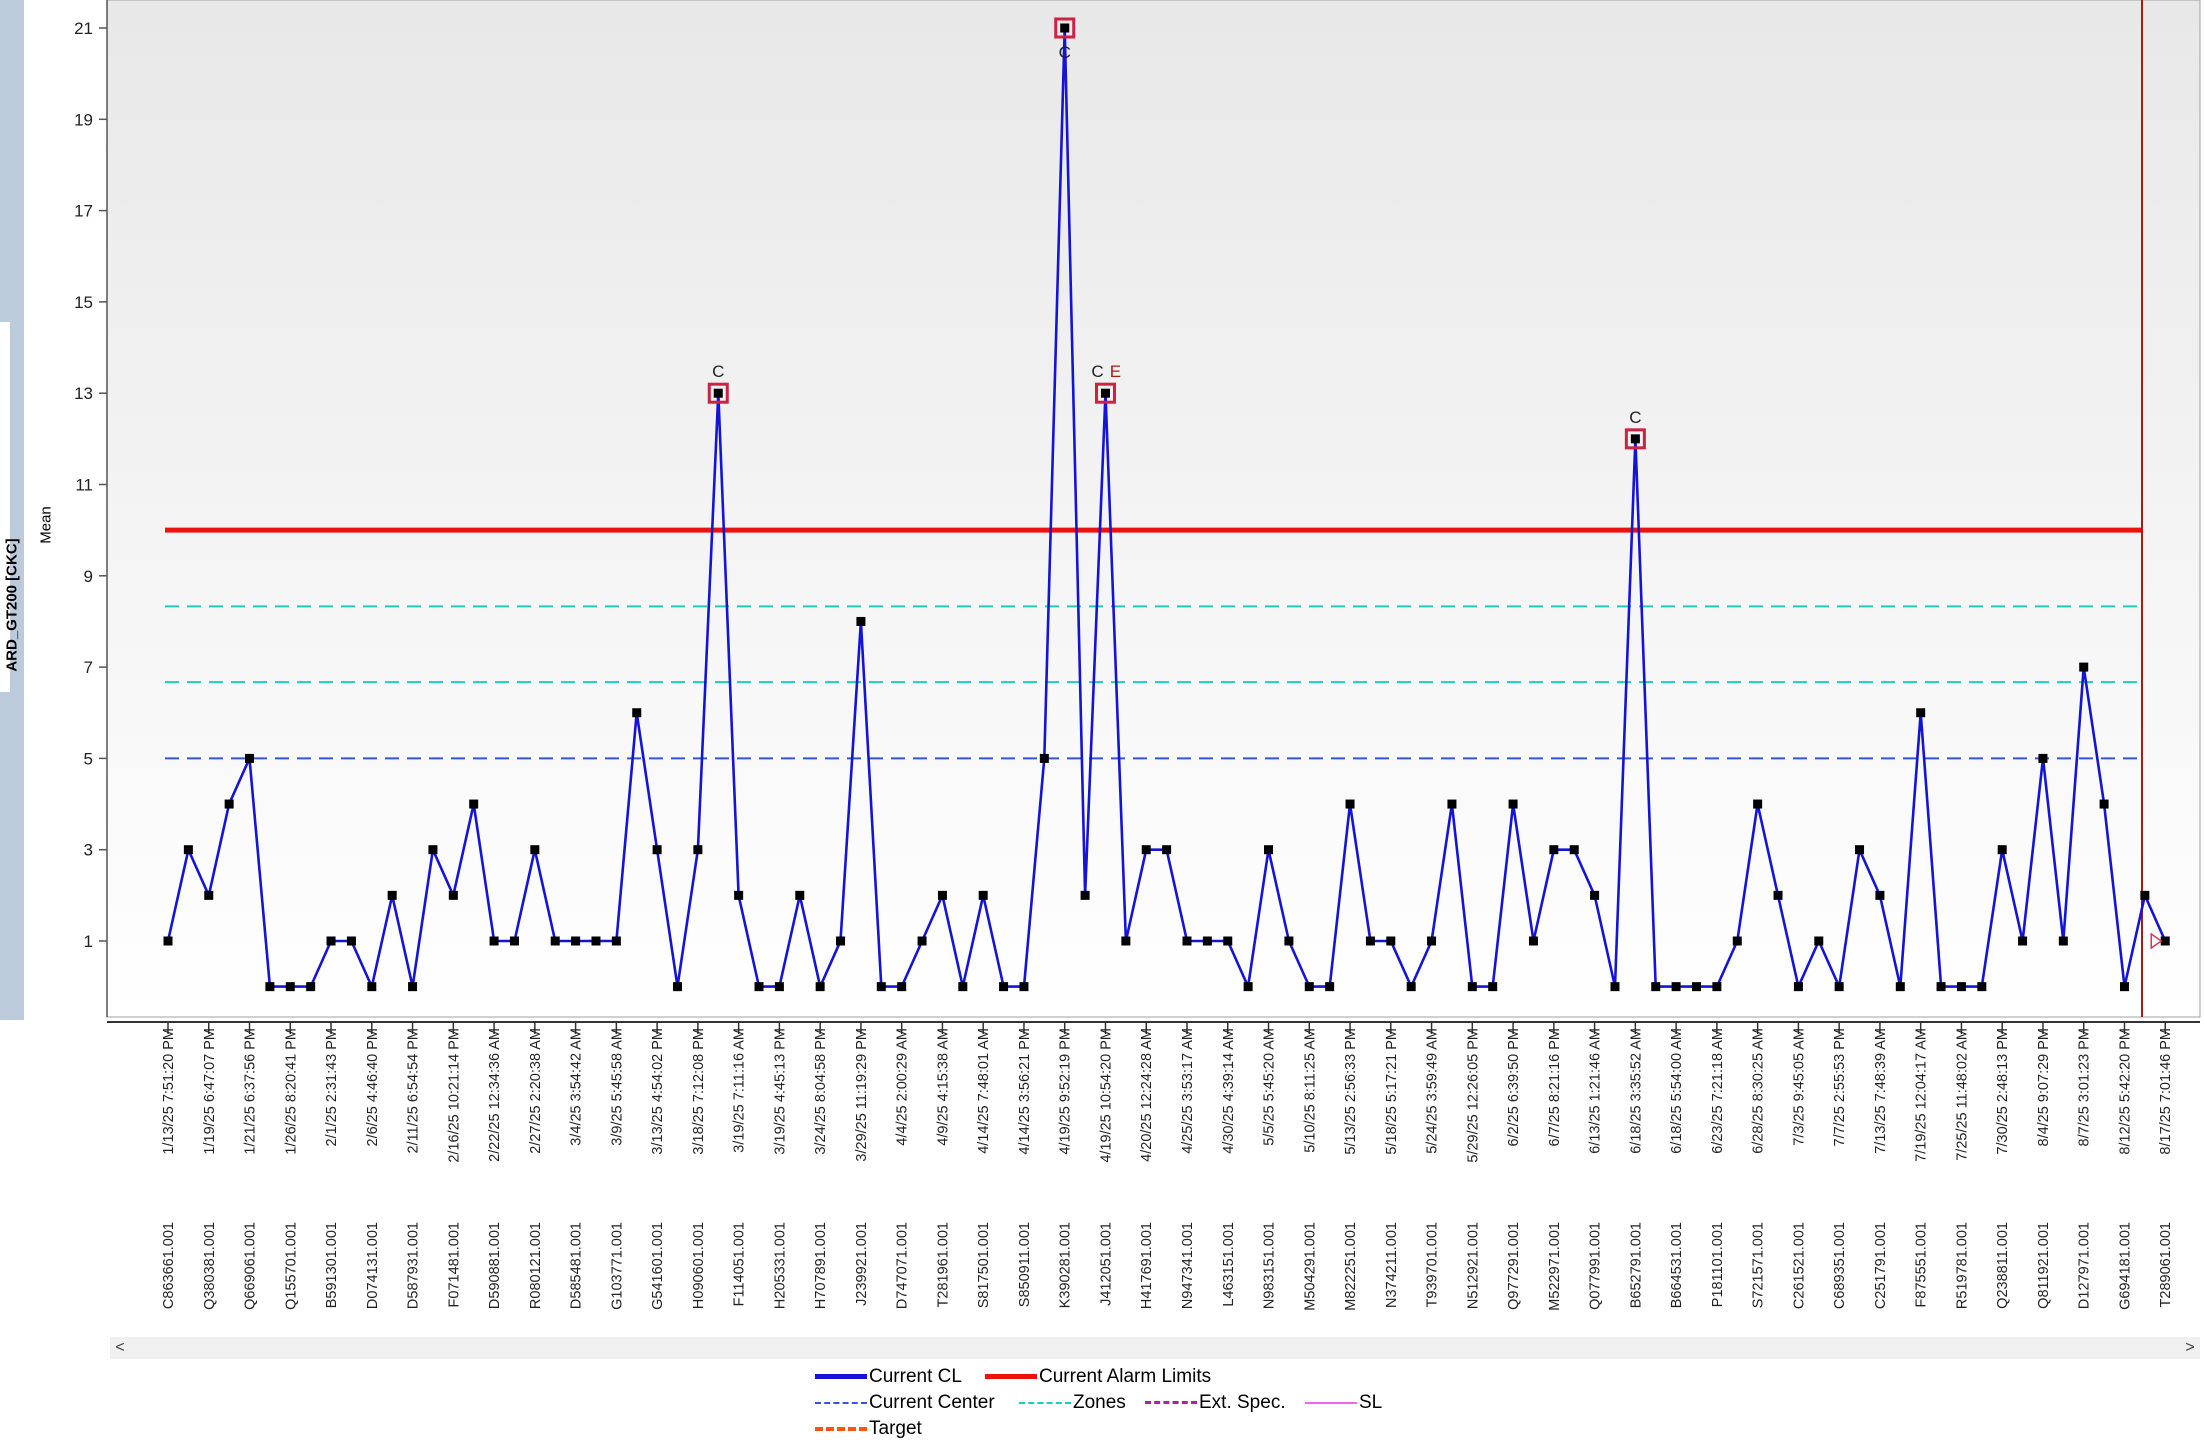 This screenshot has width=2204, height=1444. What do you see at coordinates (291, 1091) in the screenshot?
I see `x-tick-date-label: 1/26/25 8:20:41 PM` at bounding box center [291, 1091].